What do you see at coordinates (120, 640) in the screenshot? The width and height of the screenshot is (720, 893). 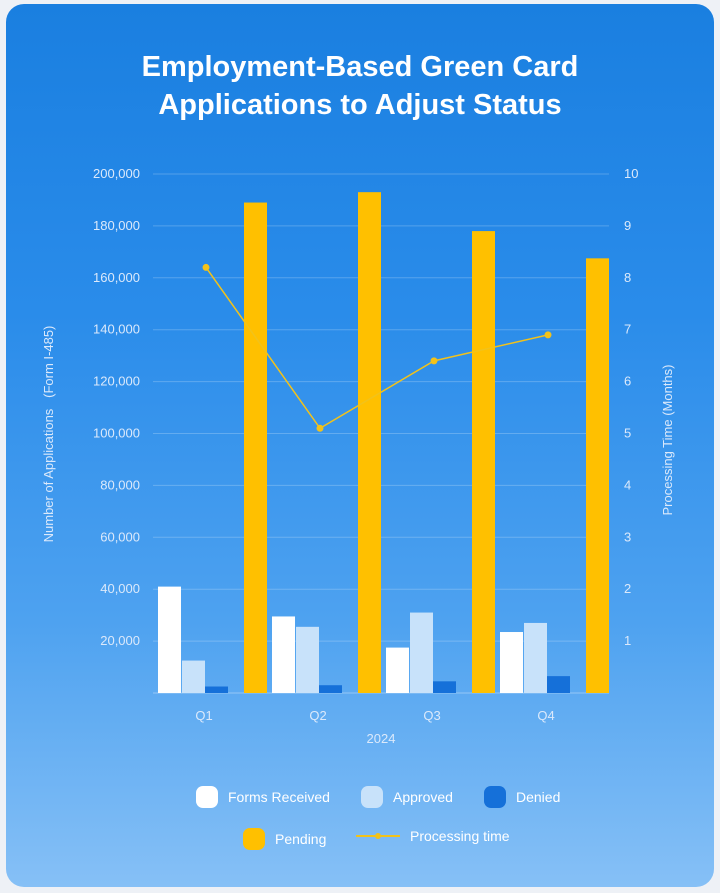 I see `y-tick-label: 20,000` at bounding box center [120, 640].